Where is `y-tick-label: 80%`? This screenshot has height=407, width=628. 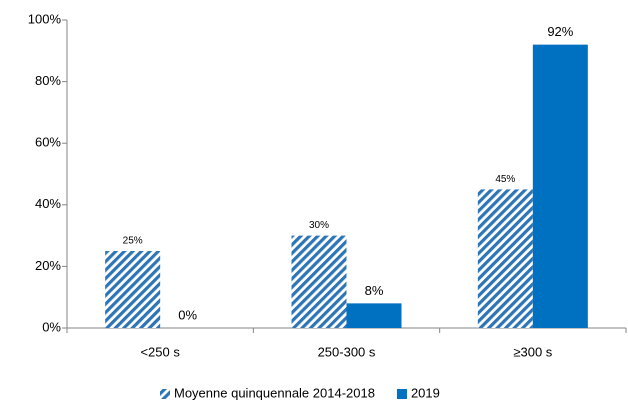 y-tick-label: 80% is located at coordinates (48, 80).